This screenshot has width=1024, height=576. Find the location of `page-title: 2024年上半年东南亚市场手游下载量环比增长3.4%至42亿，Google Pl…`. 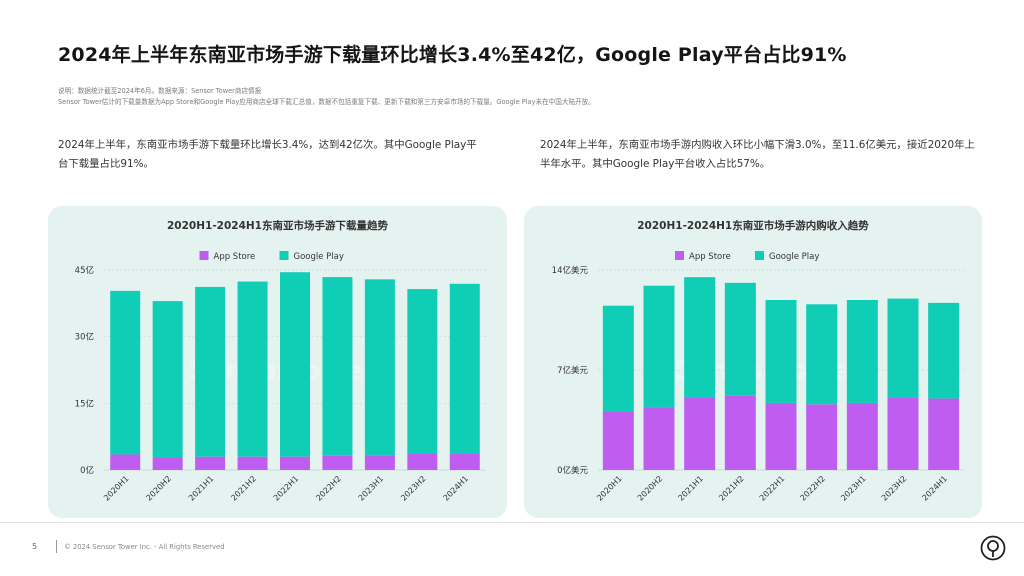

page-title: 2024年上半年东南亚市场手游下载量环比增长3.4%至42亿，Google Pl… is located at coordinates (452, 55).